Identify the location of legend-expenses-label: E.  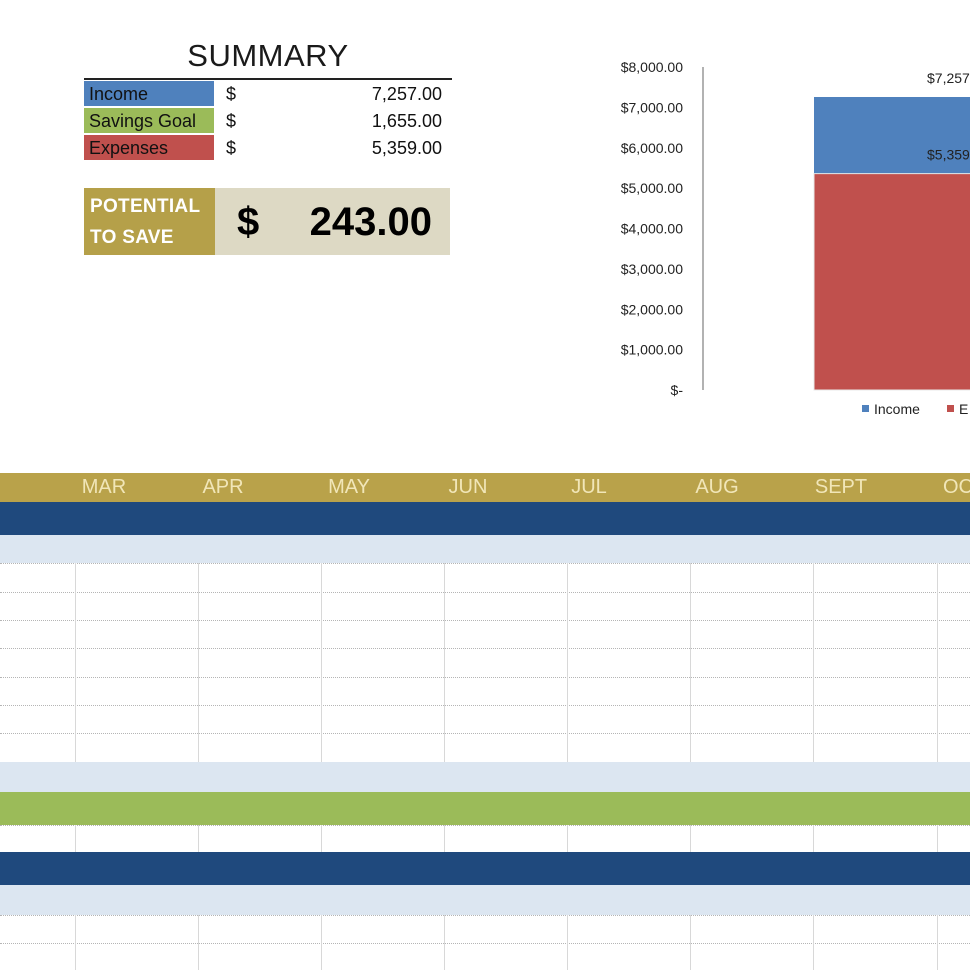
(963, 409).